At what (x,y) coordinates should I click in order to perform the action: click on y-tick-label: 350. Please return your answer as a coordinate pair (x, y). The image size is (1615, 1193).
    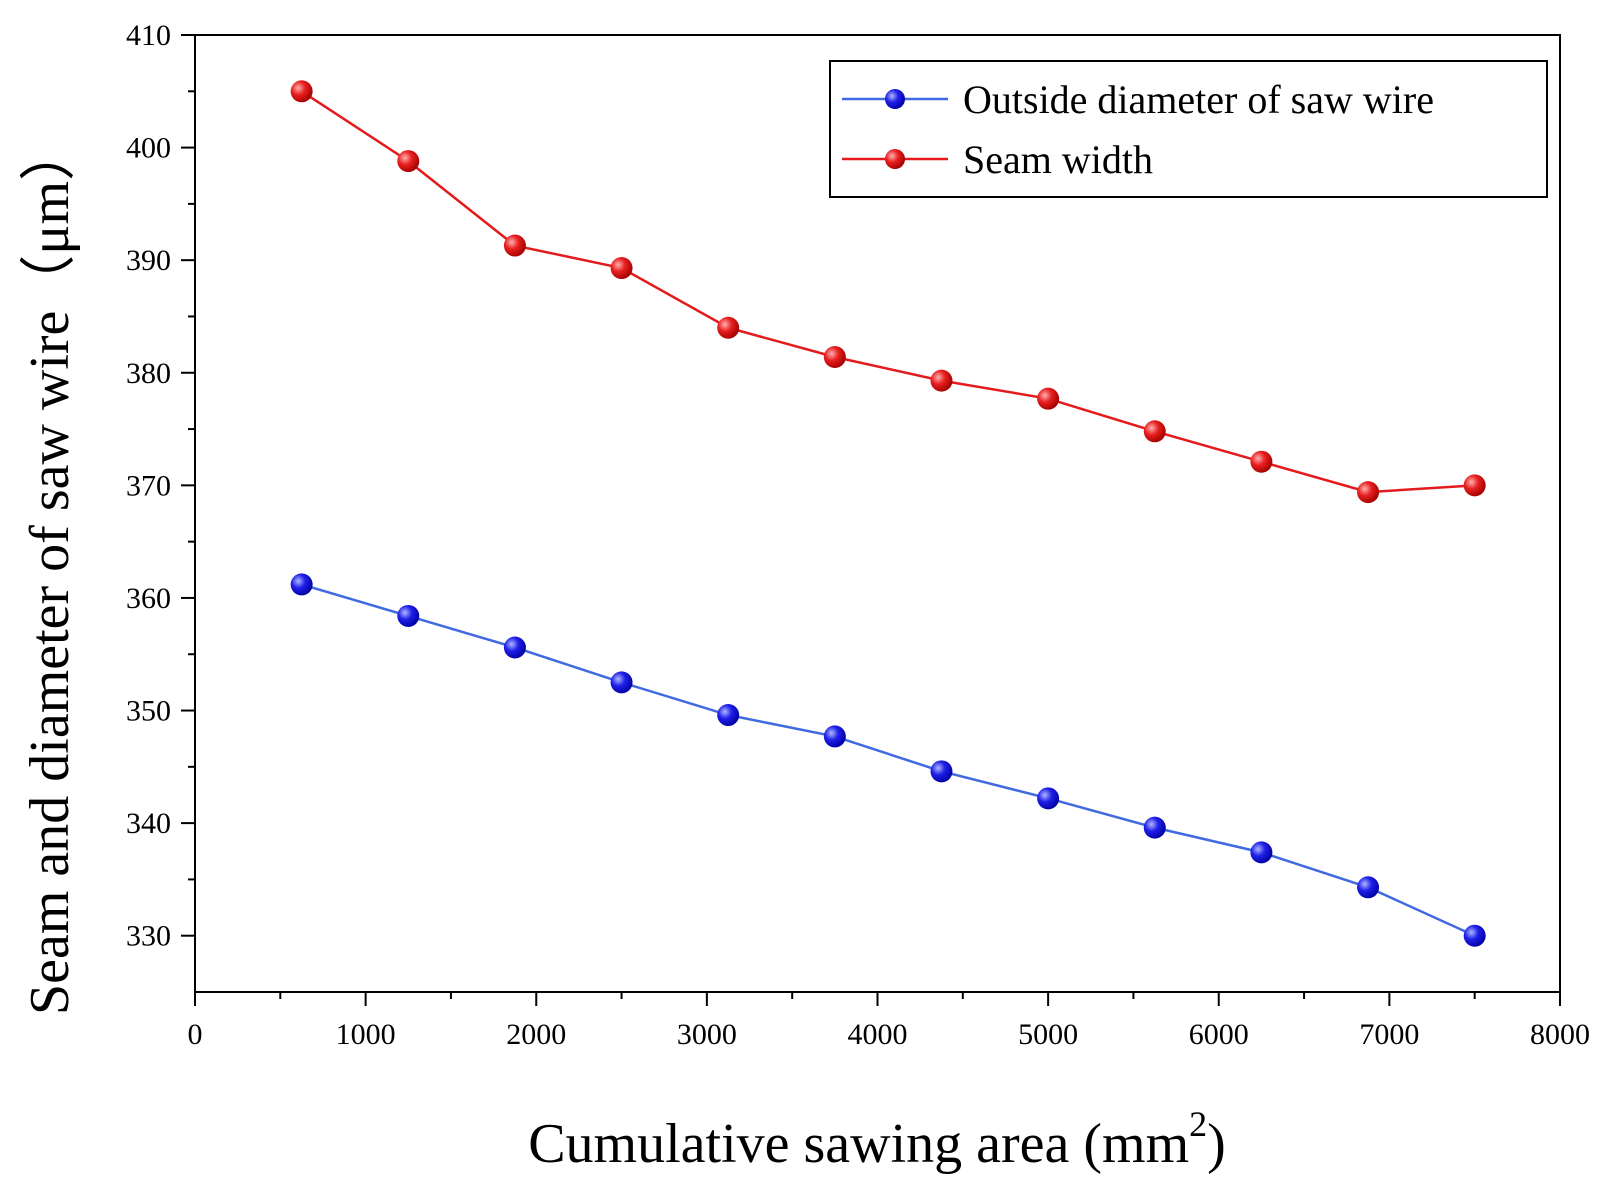
    Looking at the image, I should click on (148, 711).